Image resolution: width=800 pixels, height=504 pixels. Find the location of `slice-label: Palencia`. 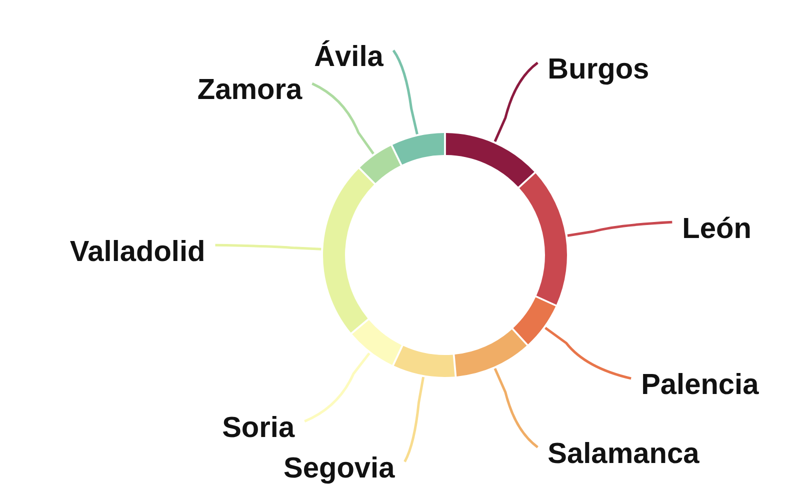

slice-label: Palencia is located at coordinates (700, 385).